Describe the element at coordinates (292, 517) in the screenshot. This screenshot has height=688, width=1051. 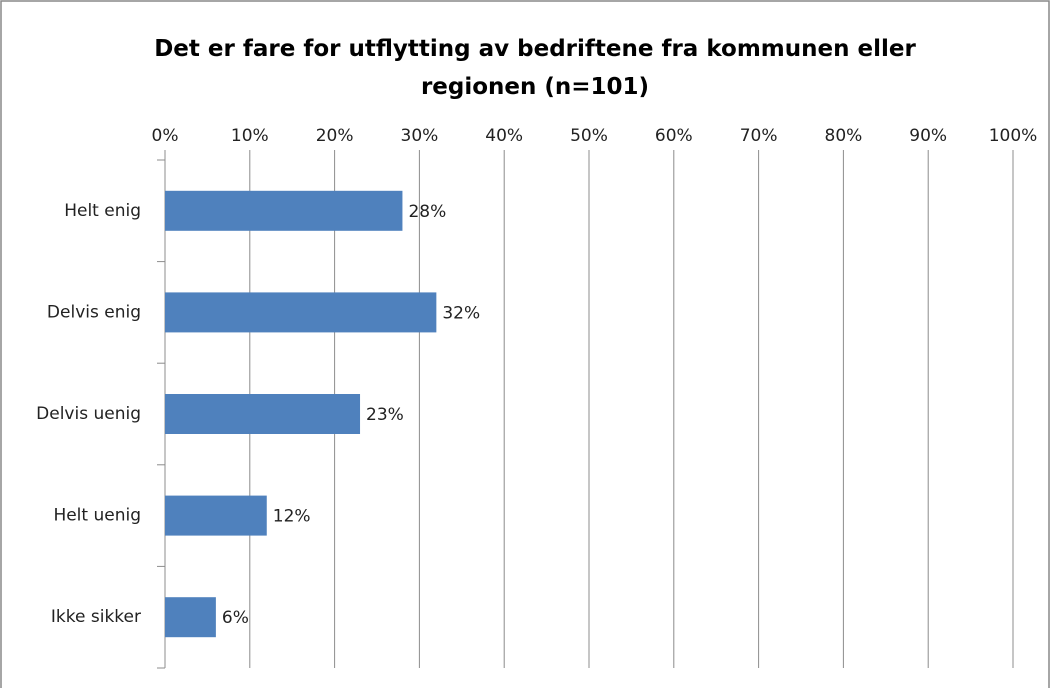
I see `value-label: 12%` at that location.